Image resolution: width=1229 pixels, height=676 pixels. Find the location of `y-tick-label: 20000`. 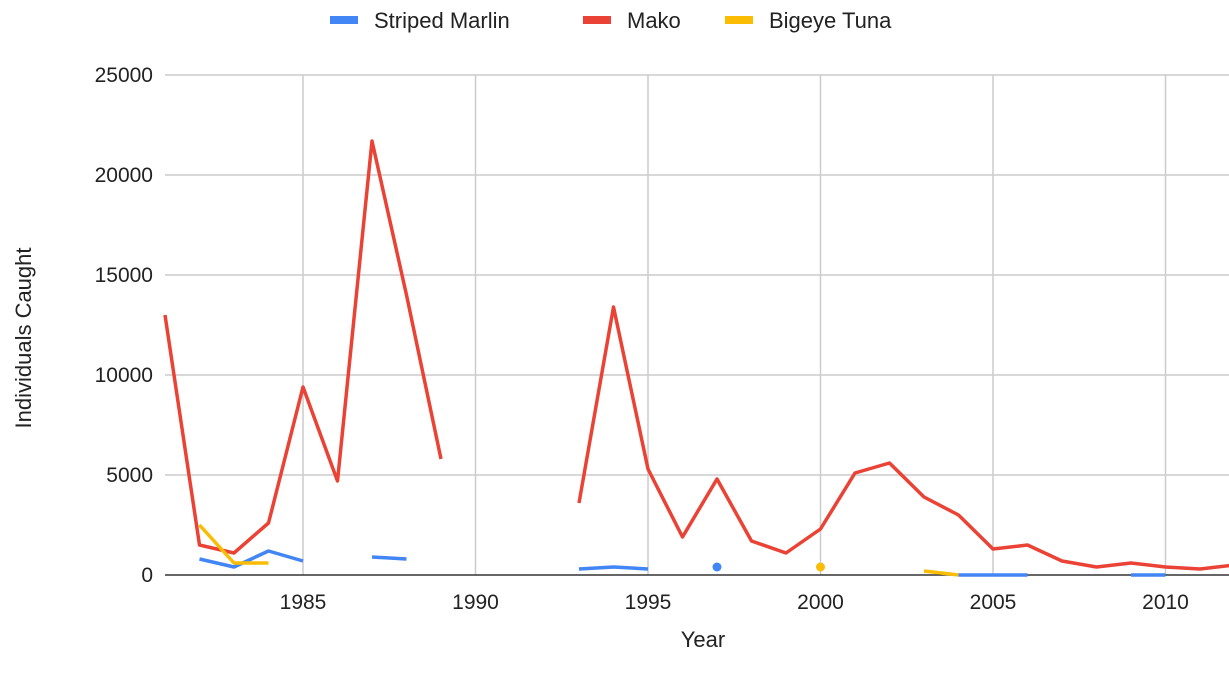

y-tick-label: 20000 is located at coordinates (124, 175).